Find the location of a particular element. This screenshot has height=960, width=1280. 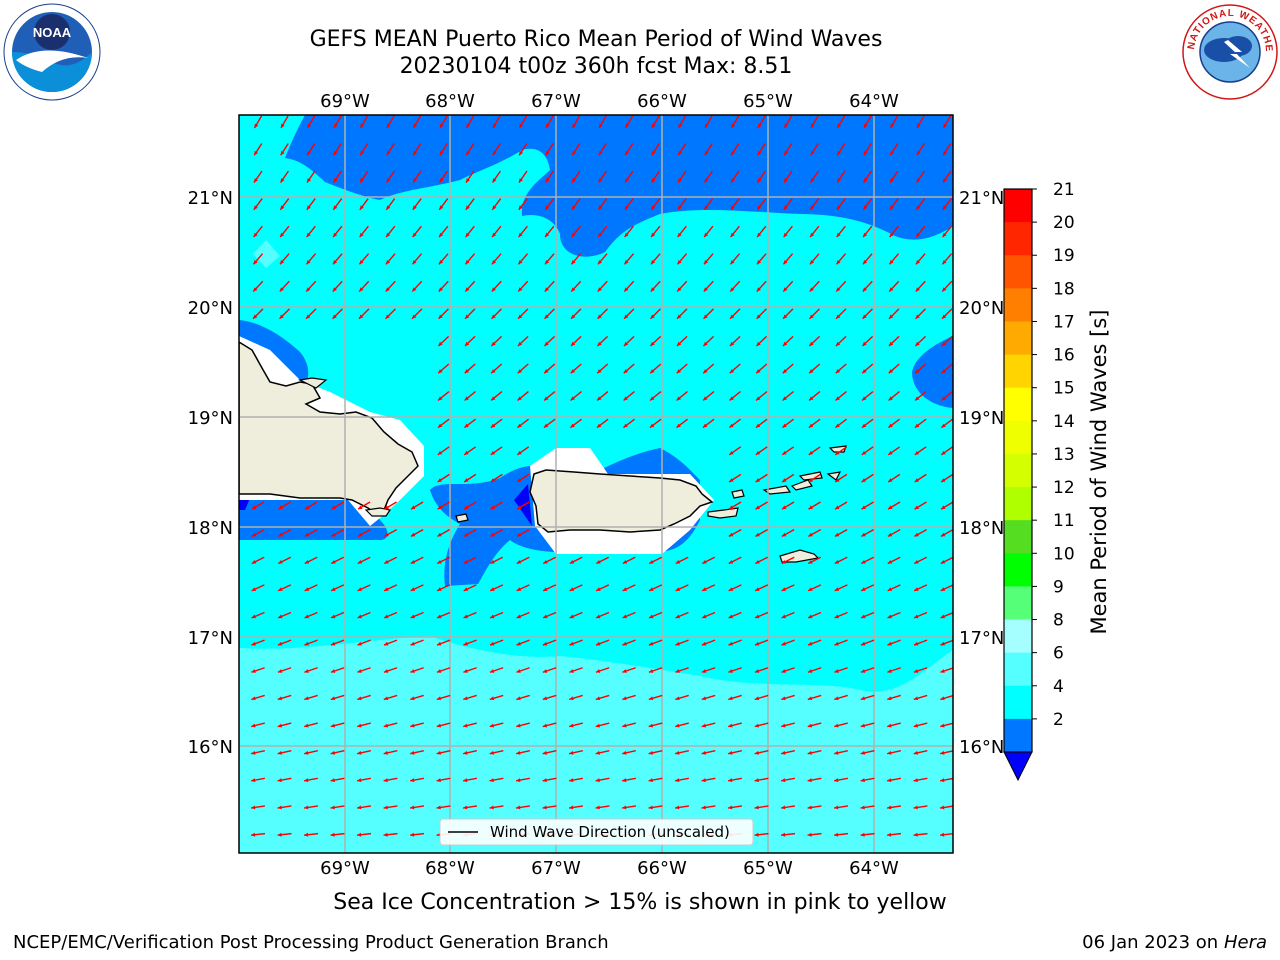

lat-label-right-3: 18°N is located at coordinates (981, 528).